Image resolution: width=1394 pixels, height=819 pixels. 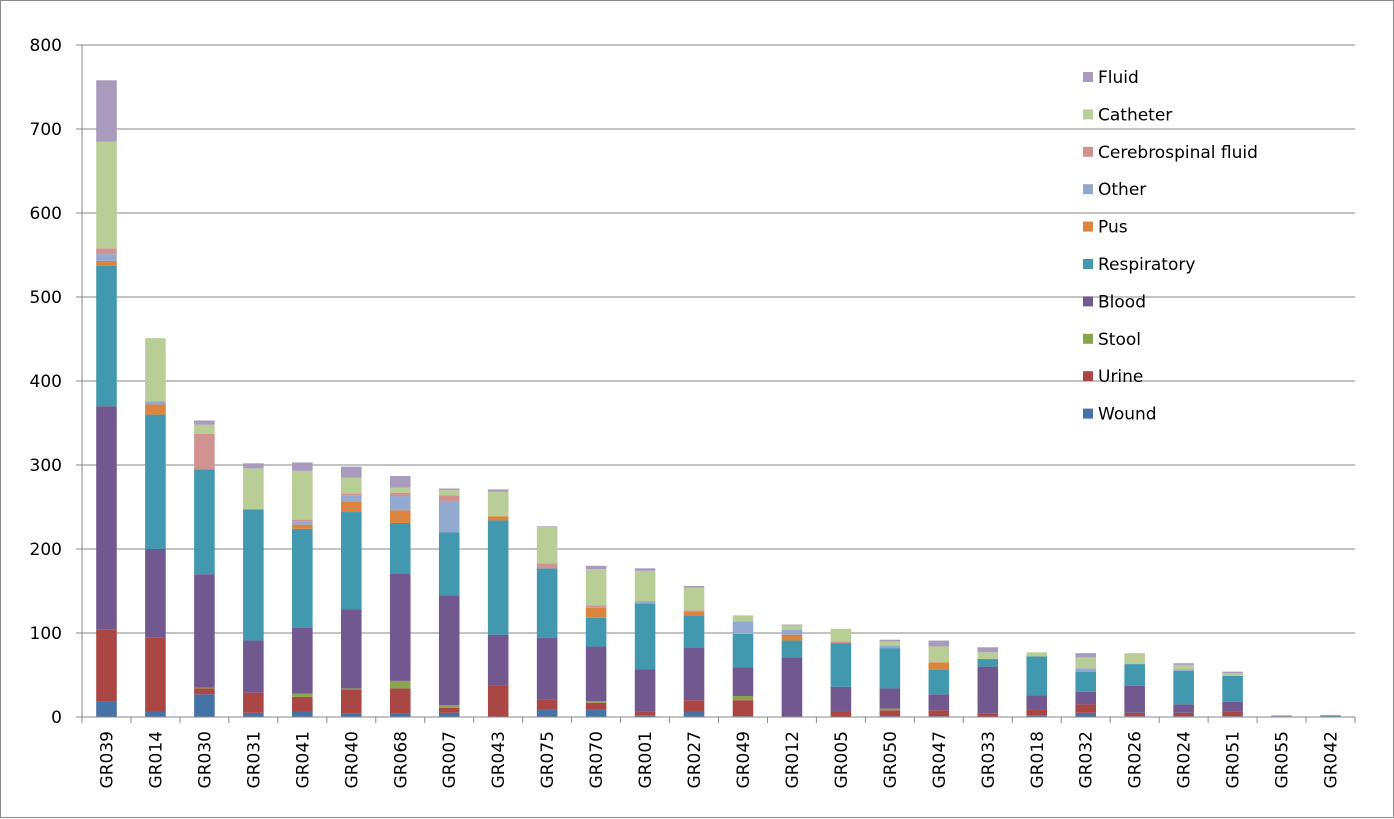 What do you see at coordinates (46, 466) in the screenshot?
I see `y-tick-label: 300` at bounding box center [46, 466].